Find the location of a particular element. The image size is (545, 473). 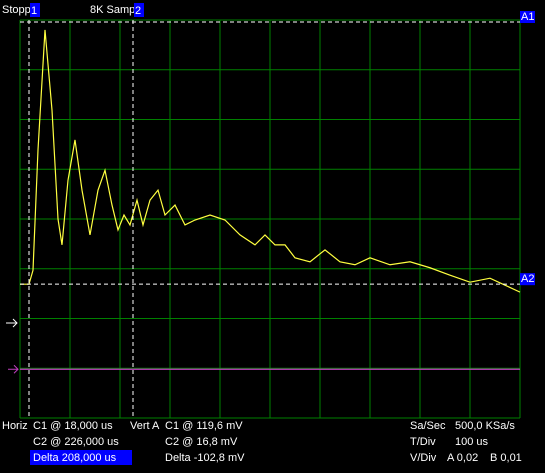

readout: Delta 208,000 us is located at coordinates (75, 458).